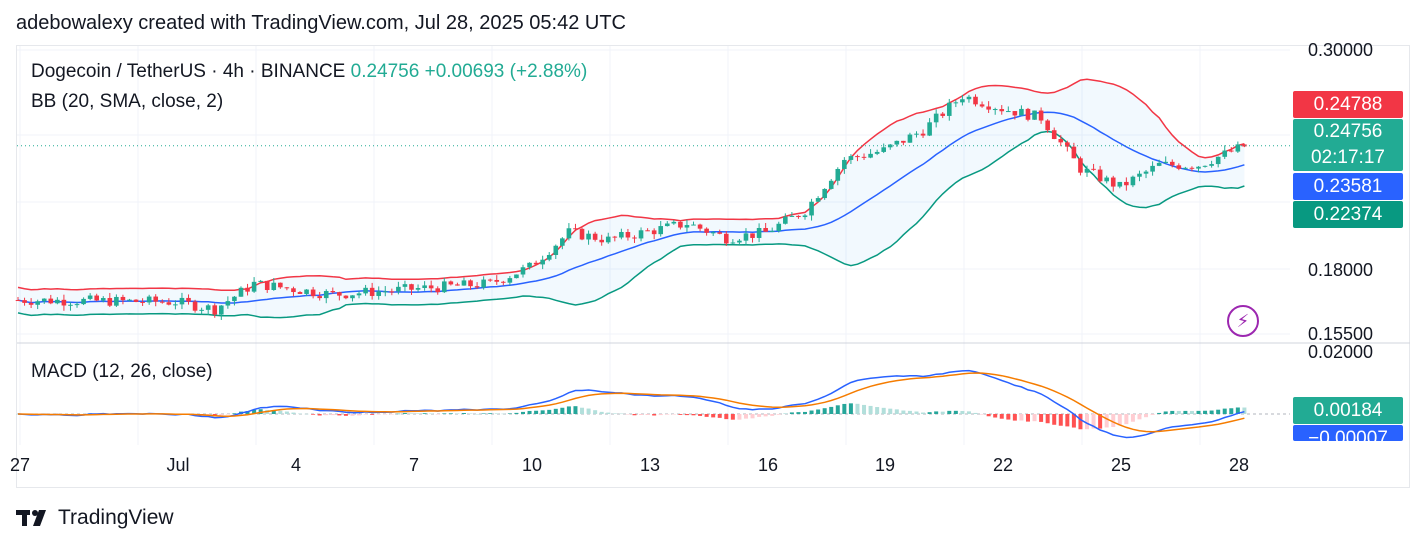 The width and height of the screenshot is (1428, 549). I want to click on symbol-title: Dogecoin / TetherUS · 4h · BINANCE, so click(188, 71).